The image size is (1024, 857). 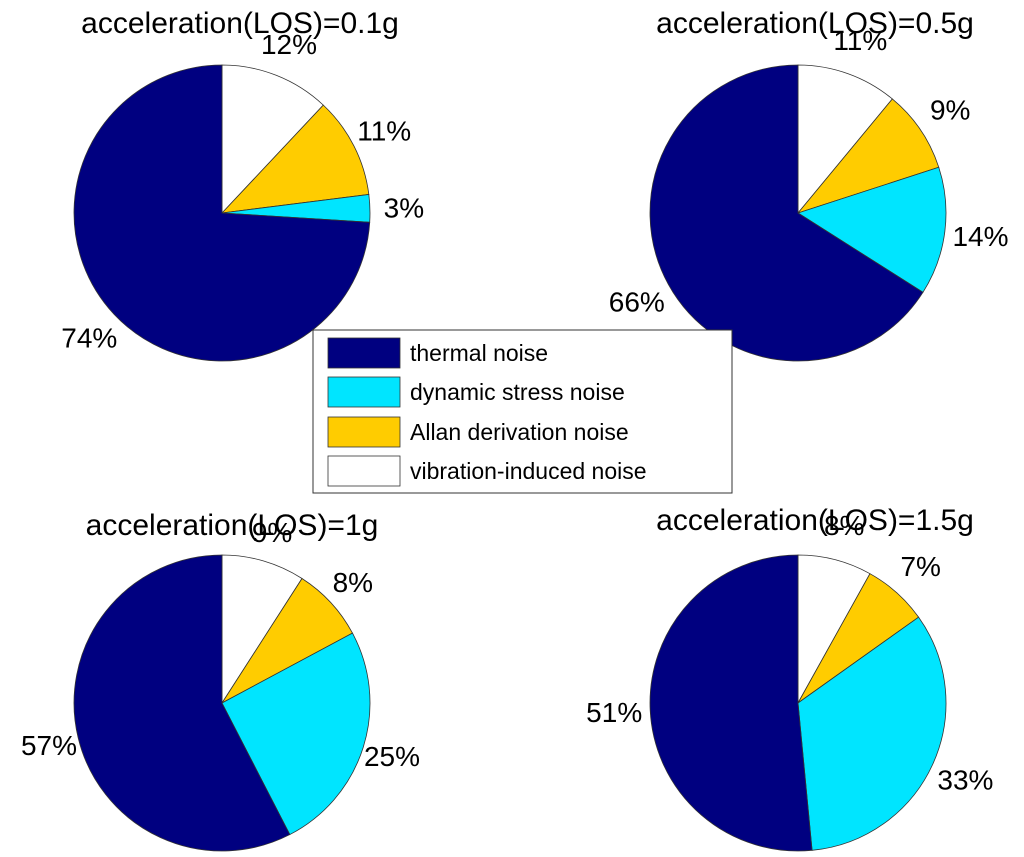 I want to click on pie-1-slice-allan-derivation-noise, so click(x=868, y=156).